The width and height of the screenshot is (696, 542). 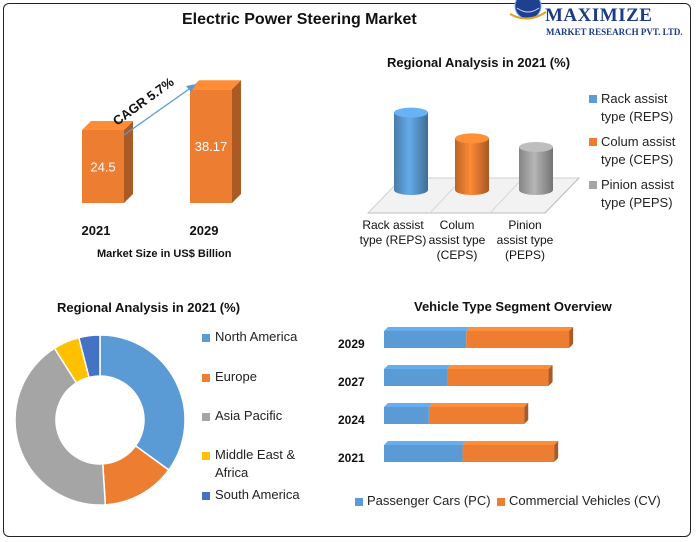 I want to click on category-label: Pinion, so click(x=524, y=225).